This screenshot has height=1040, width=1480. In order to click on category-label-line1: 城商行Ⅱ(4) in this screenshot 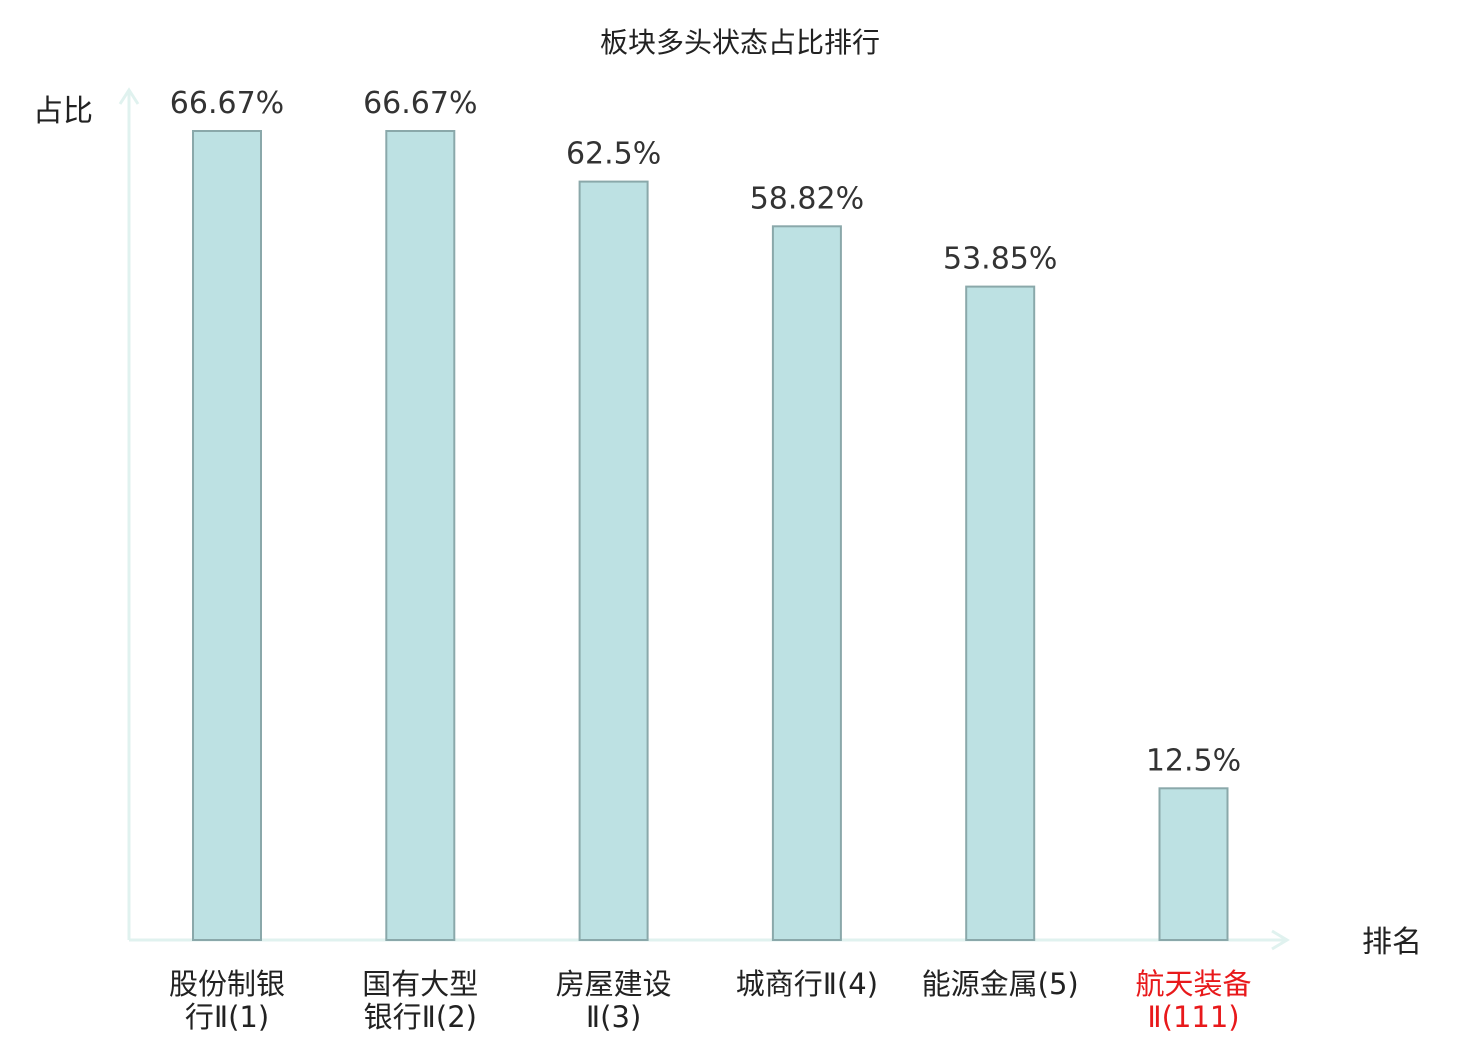, I will do `click(807, 984)`.